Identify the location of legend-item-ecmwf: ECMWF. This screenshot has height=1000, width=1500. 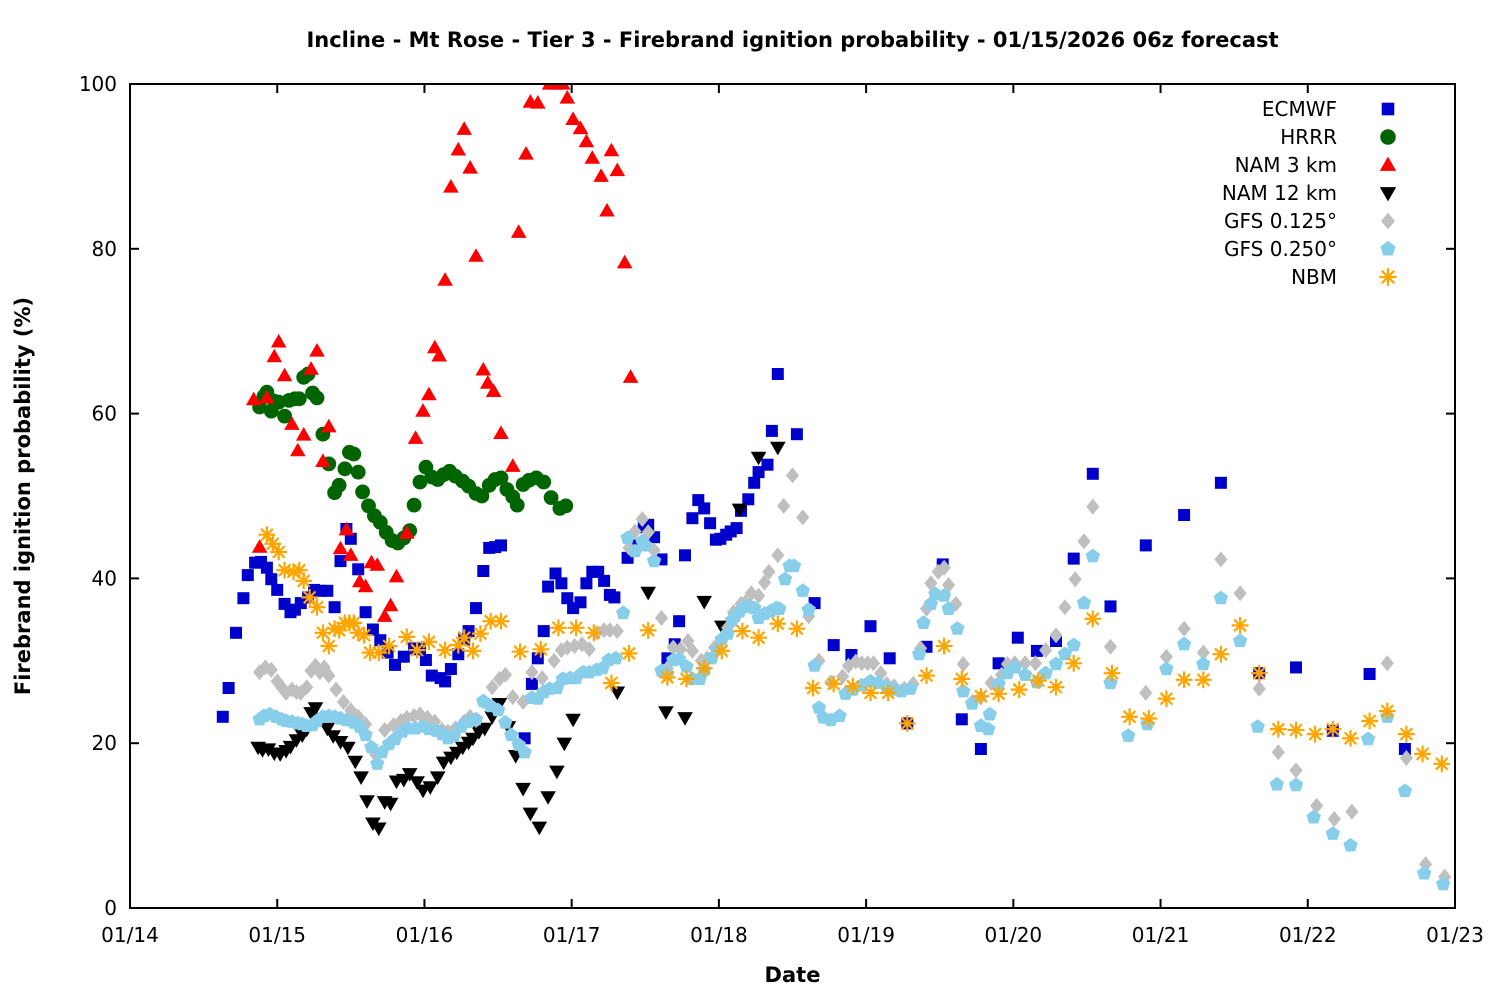
(1328, 109).